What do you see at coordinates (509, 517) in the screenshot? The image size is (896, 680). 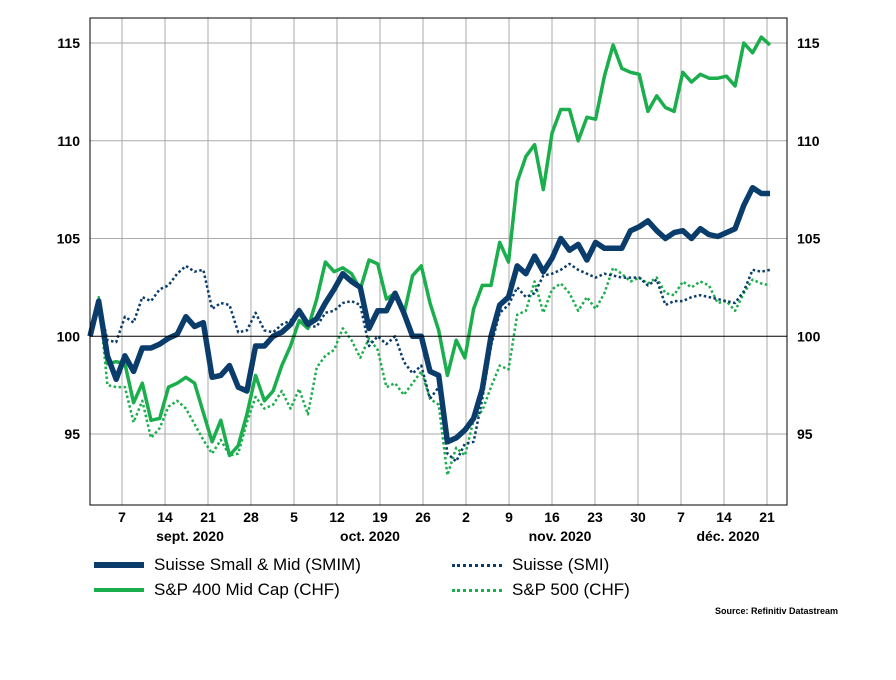 I see `x-tick-9: 9` at bounding box center [509, 517].